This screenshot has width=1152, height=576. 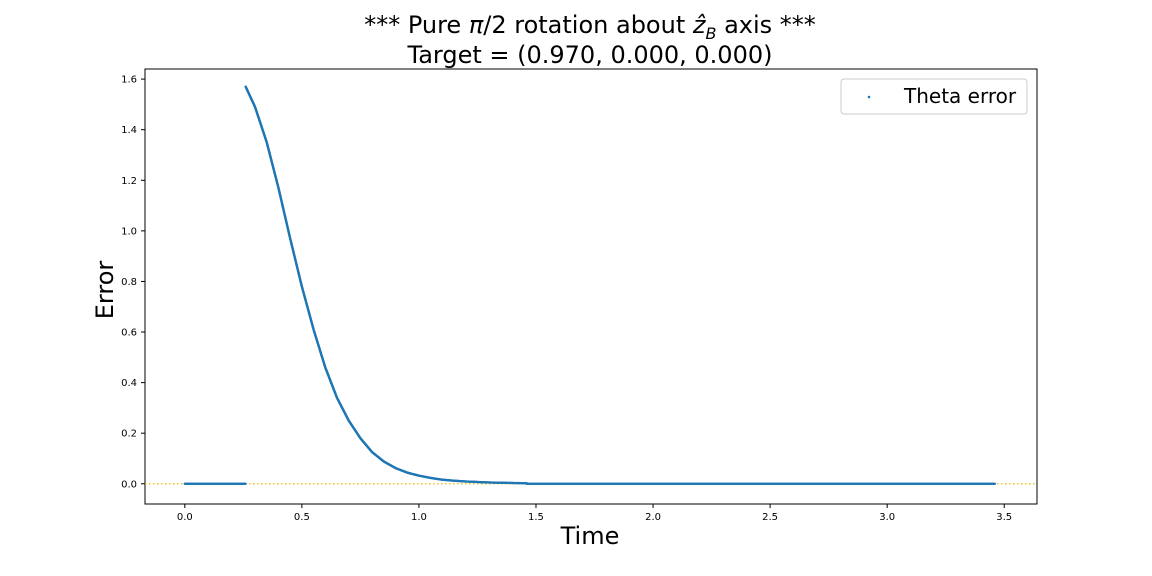 I want to click on y-tick-label: 0.8, so click(x=129, y=282).